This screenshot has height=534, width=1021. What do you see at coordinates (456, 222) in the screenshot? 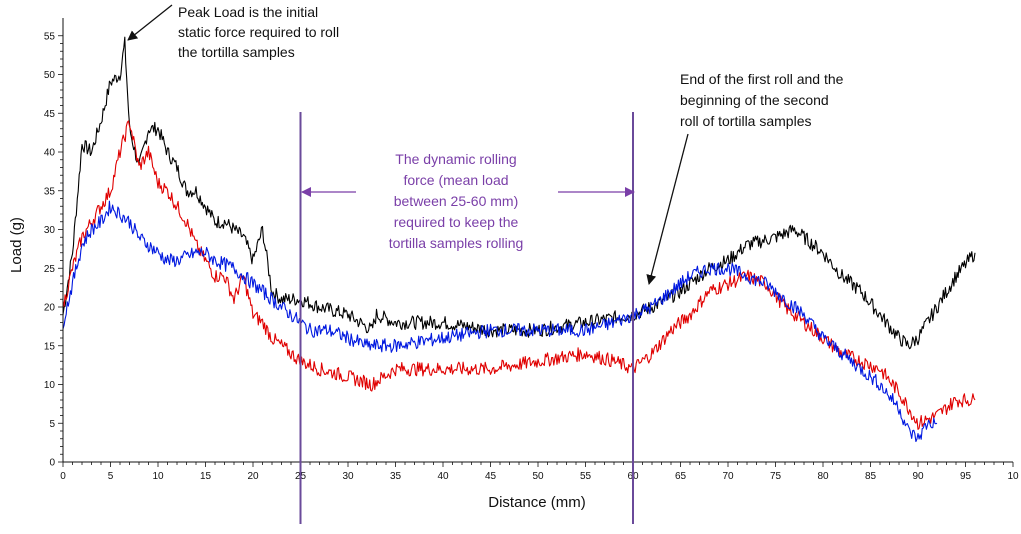
I see `dynamic-annotation-line-4: required to keep the` at bounding box center [456, 222].